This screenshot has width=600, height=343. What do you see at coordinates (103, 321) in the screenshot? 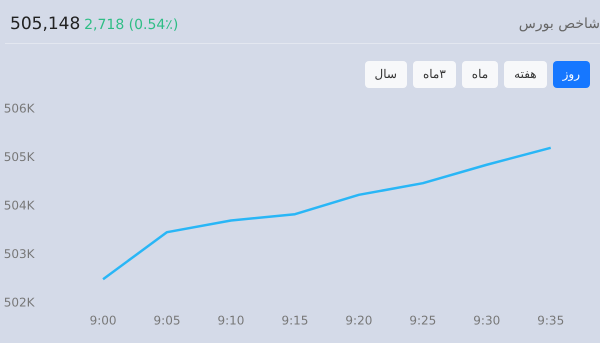
I see `x-tick-label: 9:00` at bounding box center [103, 321].